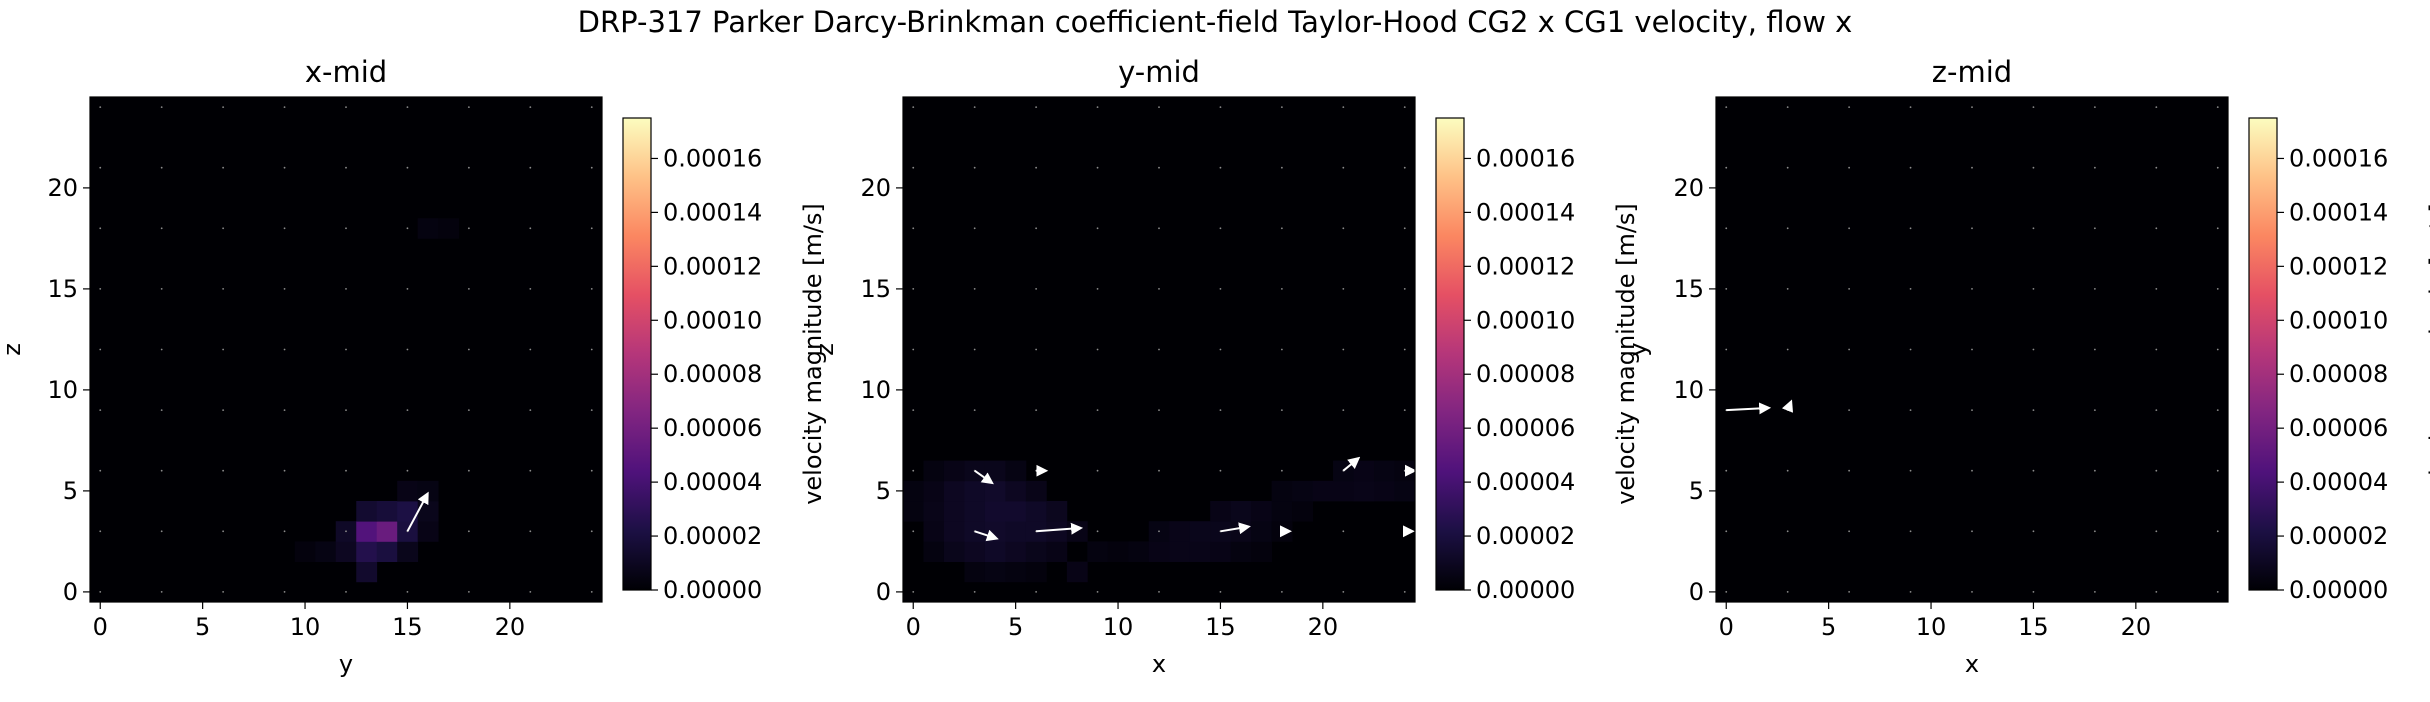 This screenshot has height=702, width=2430. I want to click on colorbar-tick-label: 0.00014, so click(2338, 212).